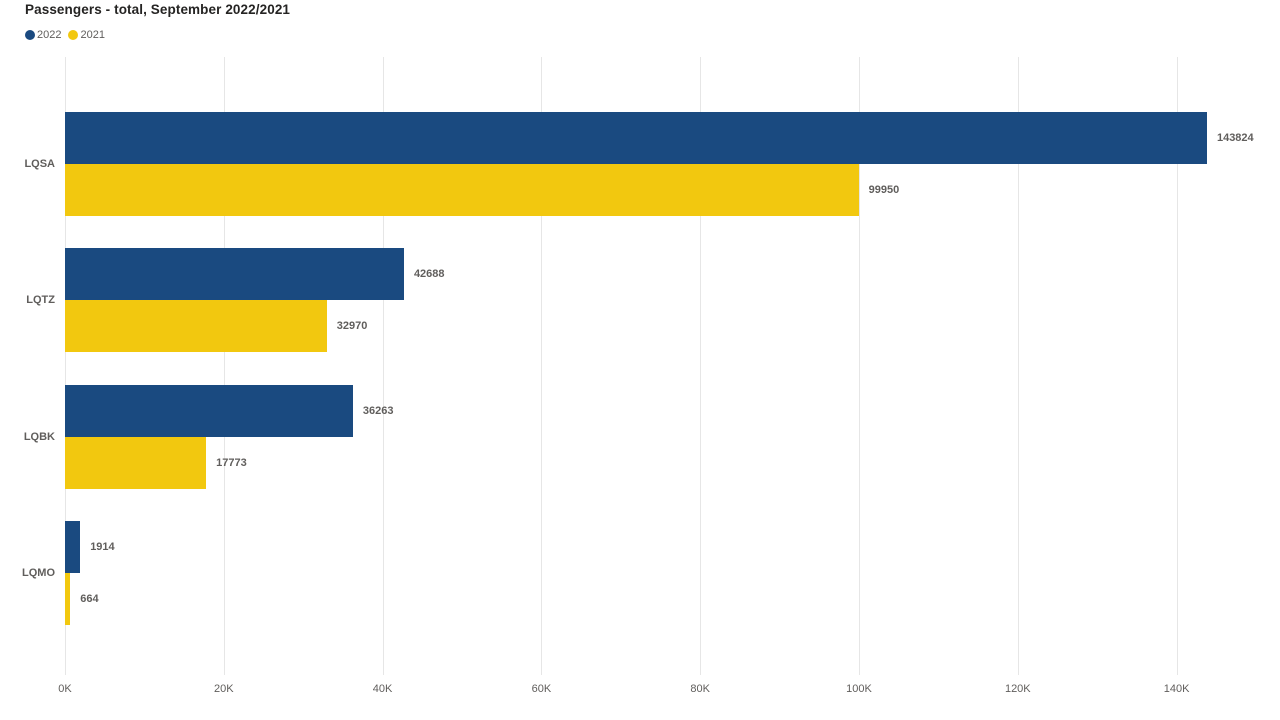 The image size is (1280, 720). I want to click on gridline-120K, so click(1018, 366).